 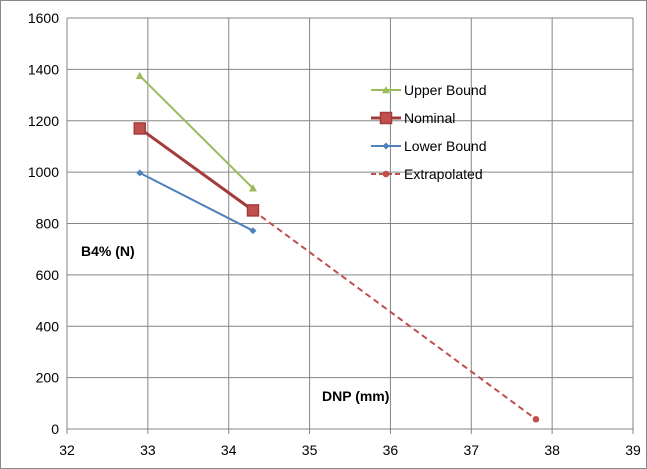 What do you see at coordinates (350, 450) in the screenshot?
I see `x-tick-labels: 32 33 34 35 36 37 38 39` at bounding box center [350, 450].